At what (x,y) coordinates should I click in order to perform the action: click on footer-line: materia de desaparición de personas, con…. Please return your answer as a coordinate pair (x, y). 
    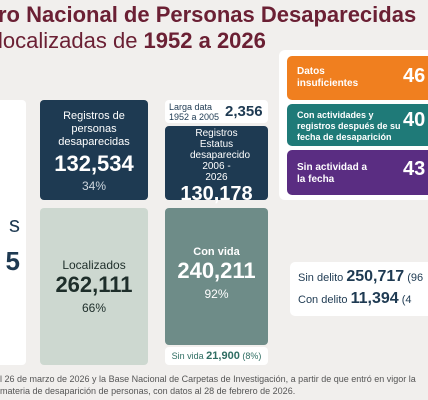
    Looking at the image, I should click on (148, 391).